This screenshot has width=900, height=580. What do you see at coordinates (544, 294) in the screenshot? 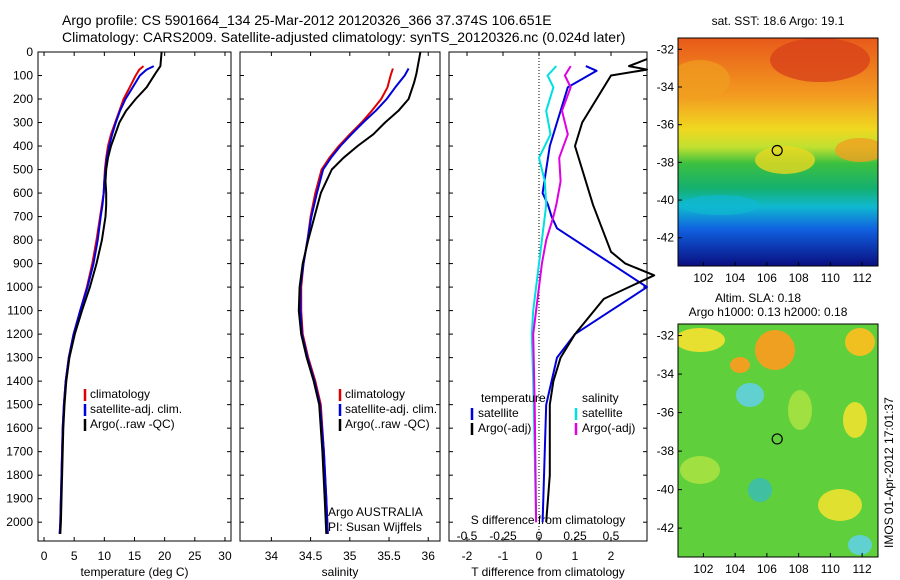
I see `difference-series-sat_s` at bounding box center [544, 294].